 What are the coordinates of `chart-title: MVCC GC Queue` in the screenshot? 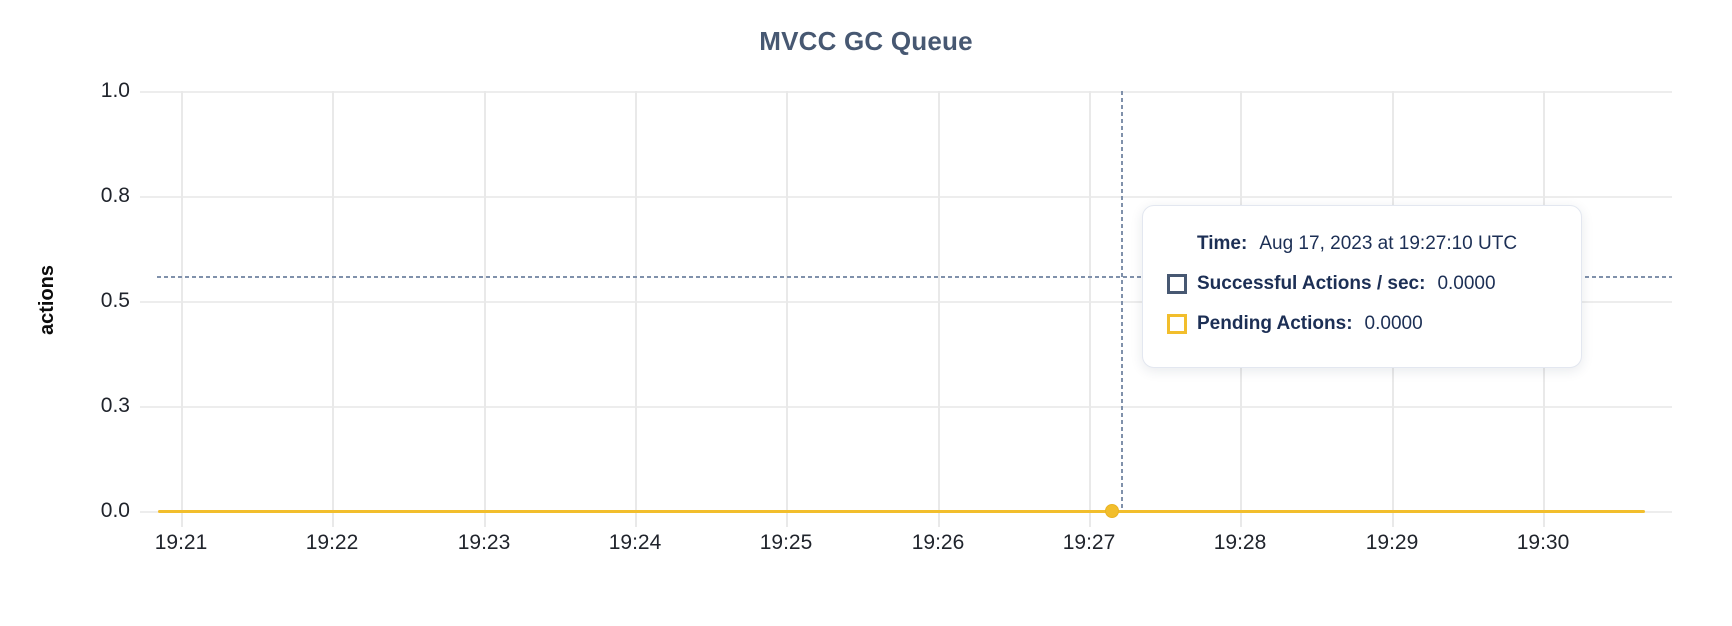 It's located at (866, 41).